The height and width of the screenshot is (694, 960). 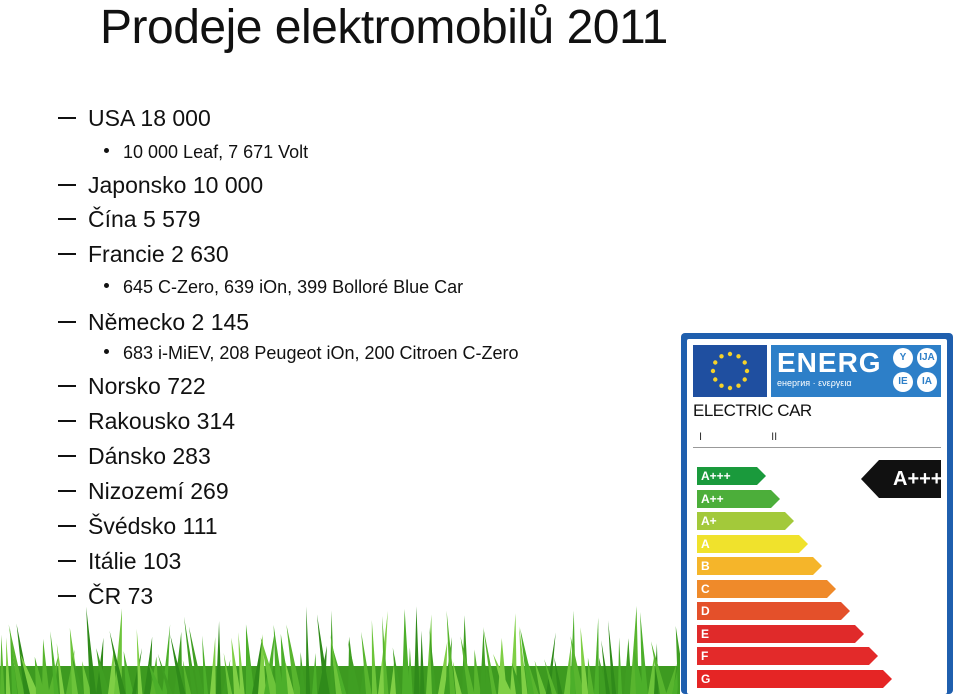 What do you see at coordinates (160, 185) in the screenshot?
I see `country-item: Japonsko 10 000` at bounding box center [160, 185].